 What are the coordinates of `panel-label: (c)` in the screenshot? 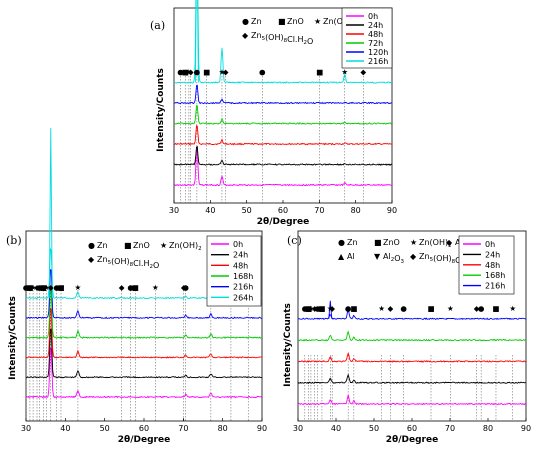 It's located at (294, 240).